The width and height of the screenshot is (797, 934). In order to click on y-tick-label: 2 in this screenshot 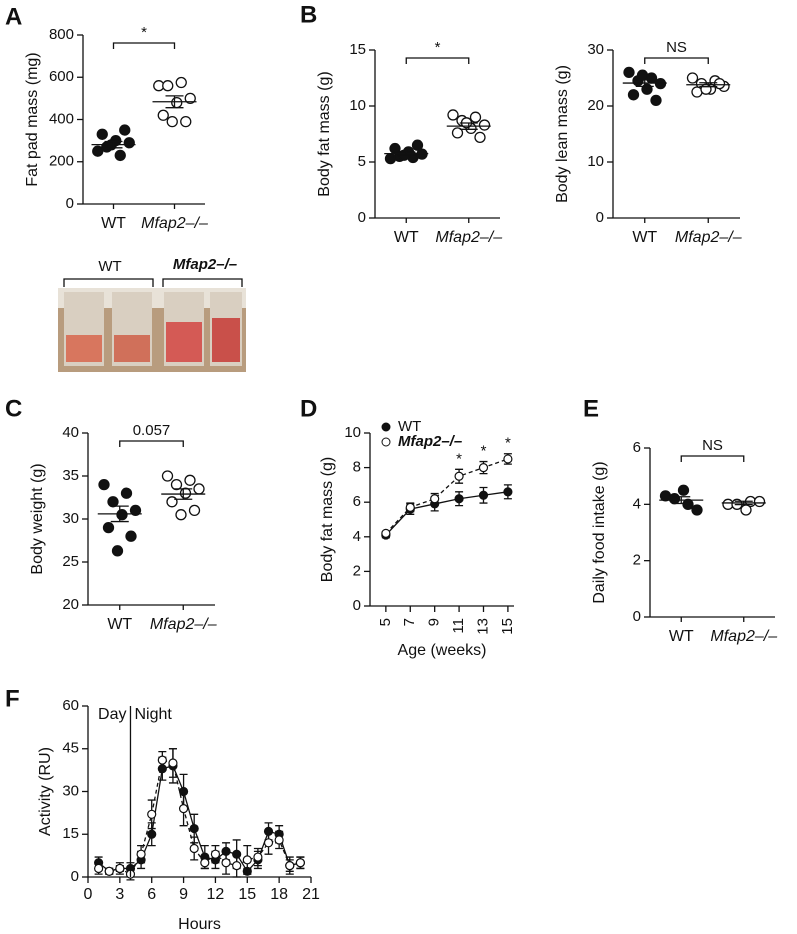, I will do `click(357, 570)`.